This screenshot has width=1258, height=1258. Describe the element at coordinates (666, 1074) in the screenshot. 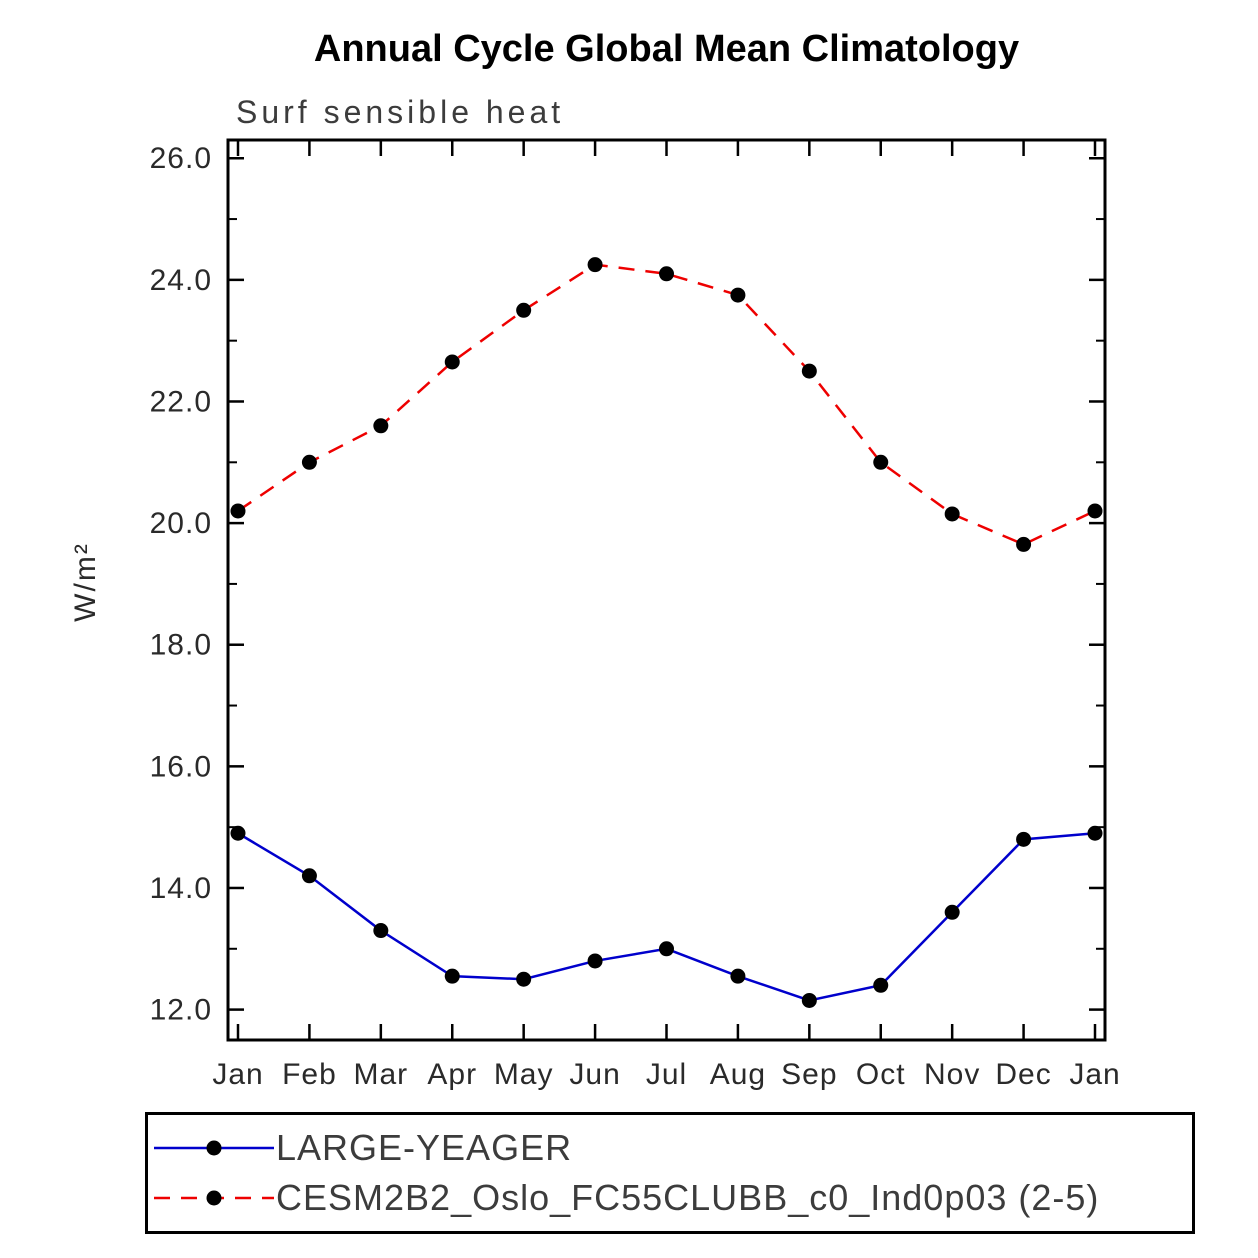

I see `x-tick-label: Jul` at that location.